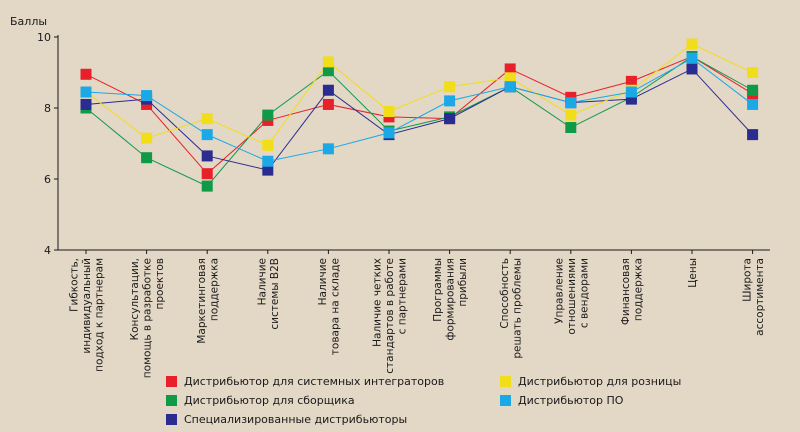 This screenshot has width=800, height=432. What do you see at coordinates (47, 108) in the screenshot?
I see `y-tick-label: 8` at bounding box center [47, 108].